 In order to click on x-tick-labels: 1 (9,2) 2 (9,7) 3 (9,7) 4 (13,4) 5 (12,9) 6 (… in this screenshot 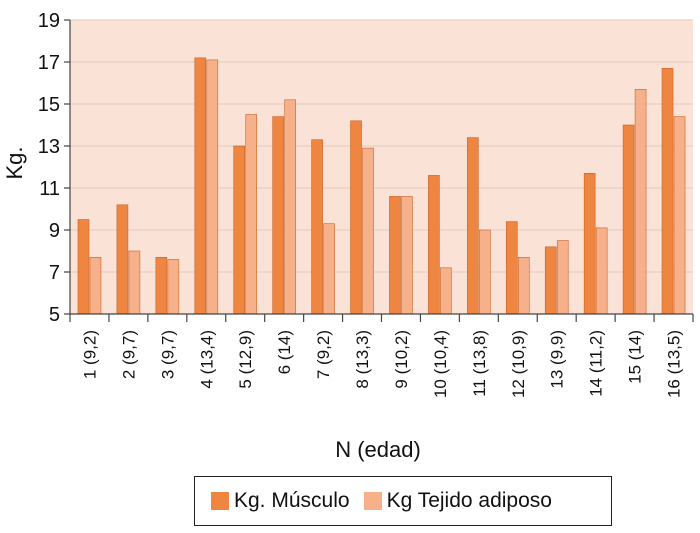, I will do `click(381, 364)`.